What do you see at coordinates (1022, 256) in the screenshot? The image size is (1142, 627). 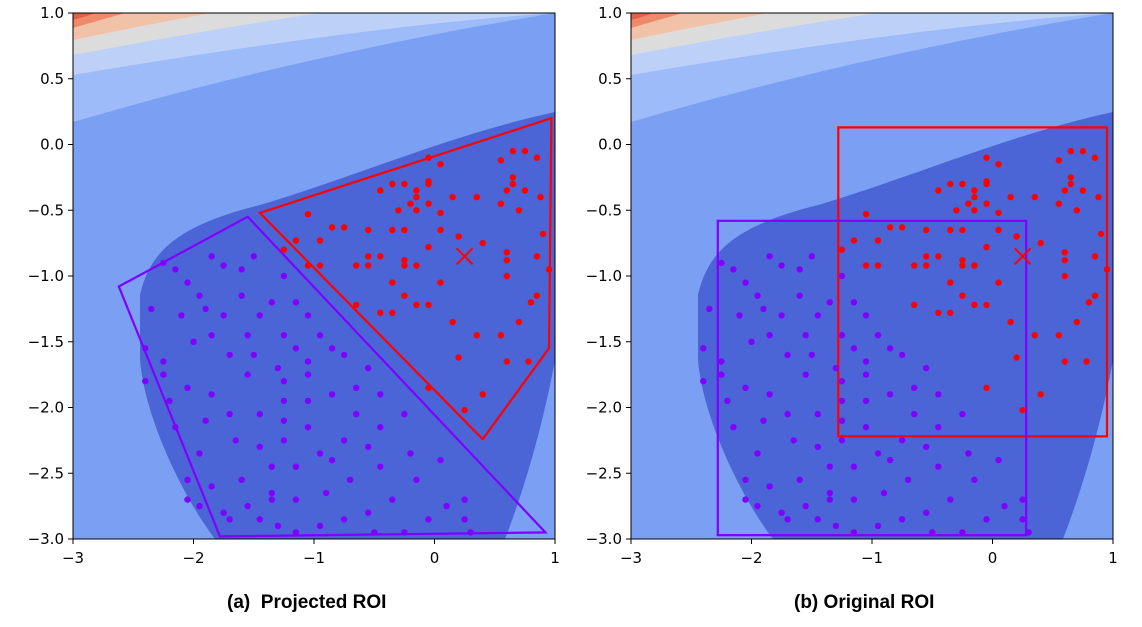 I see `center-marker` at bounding box center [1022, 256].